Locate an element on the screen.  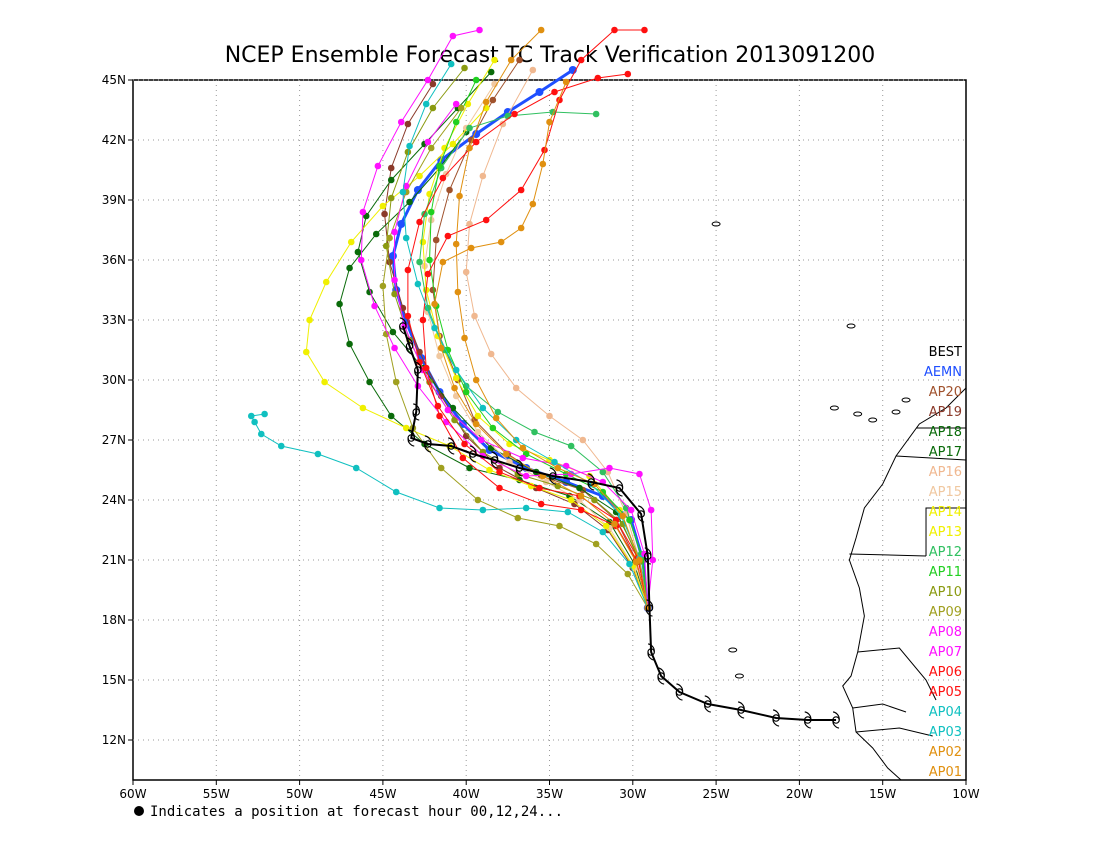
legend-item-ap12: AP12 is located at coordinates (945, 552).